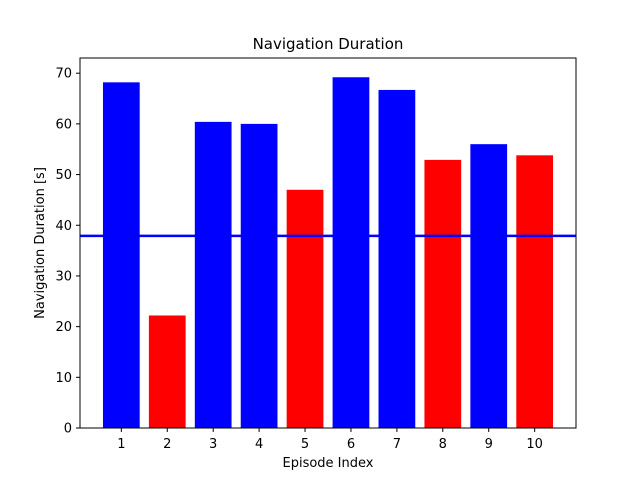 The image size is (640, 480). I want to click on y-tick-label: 0, so click(68, 429).